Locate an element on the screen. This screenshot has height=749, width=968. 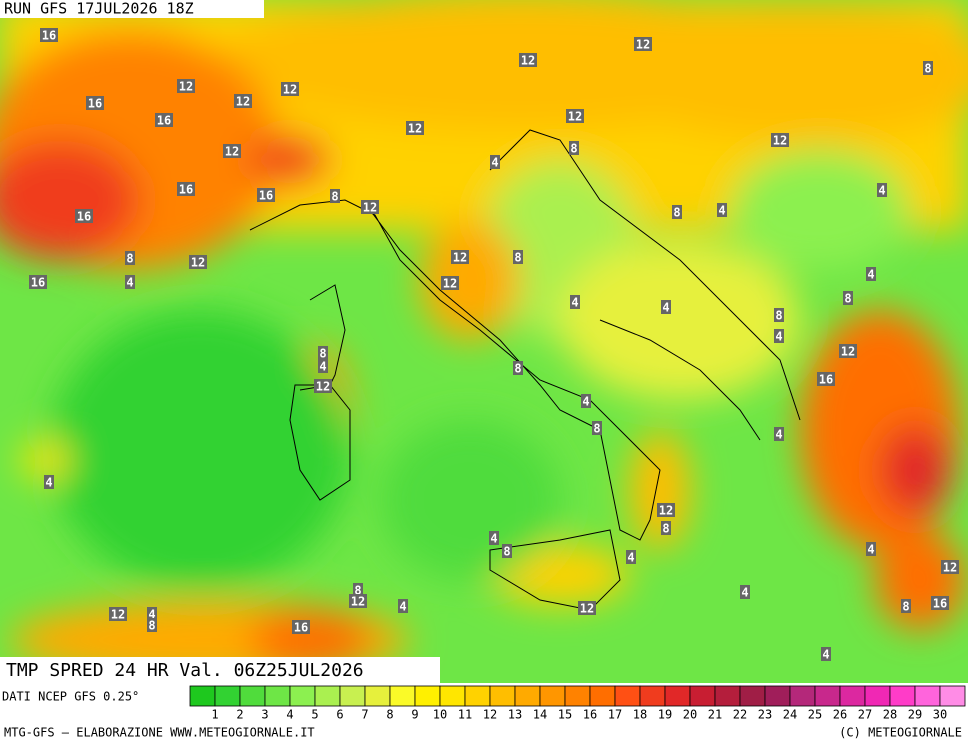
legend-label: 26 is located at coordinates (840, 715).